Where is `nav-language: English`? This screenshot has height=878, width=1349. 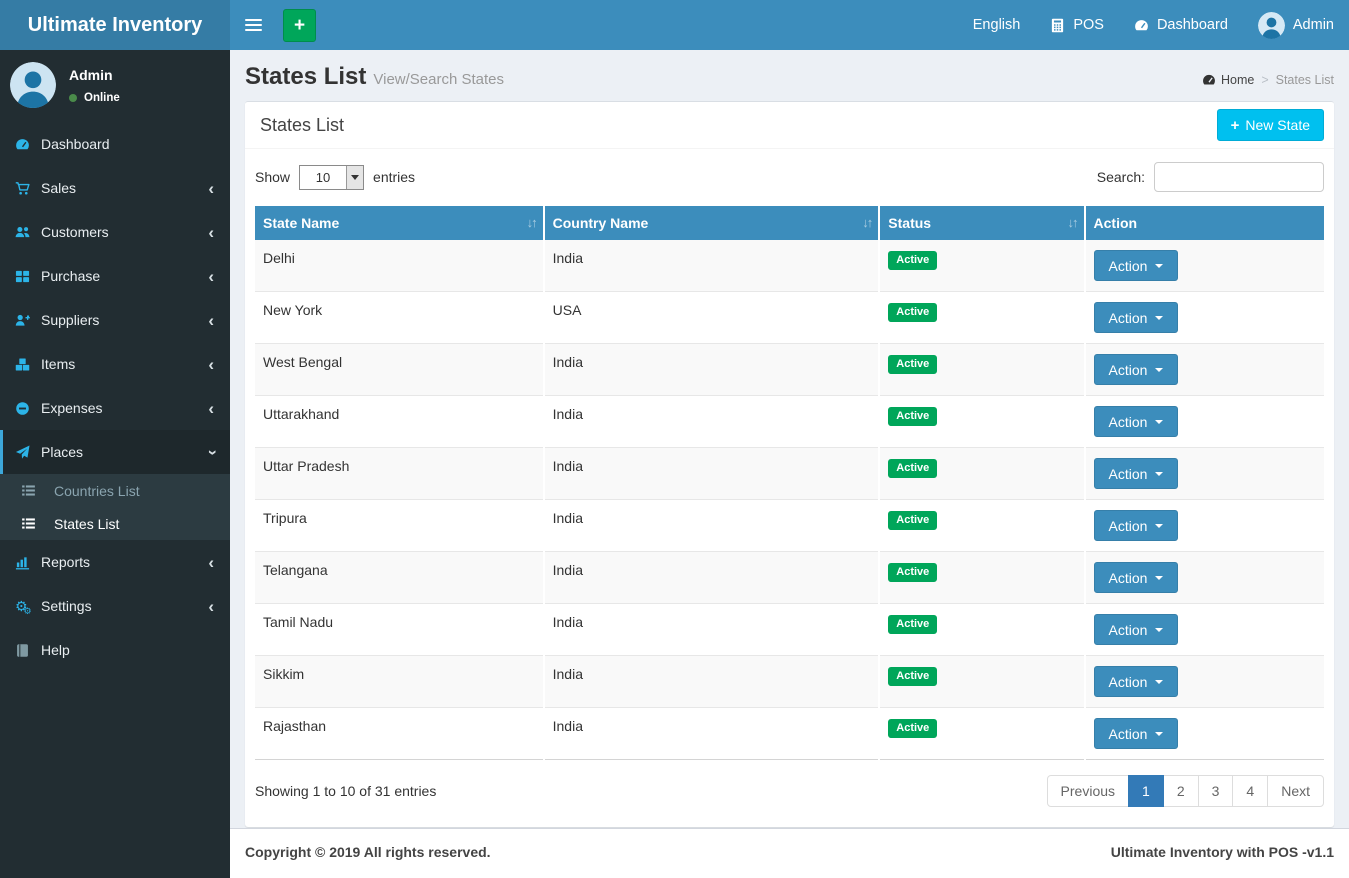
nav-language: English is located at coordinates (997, 25).